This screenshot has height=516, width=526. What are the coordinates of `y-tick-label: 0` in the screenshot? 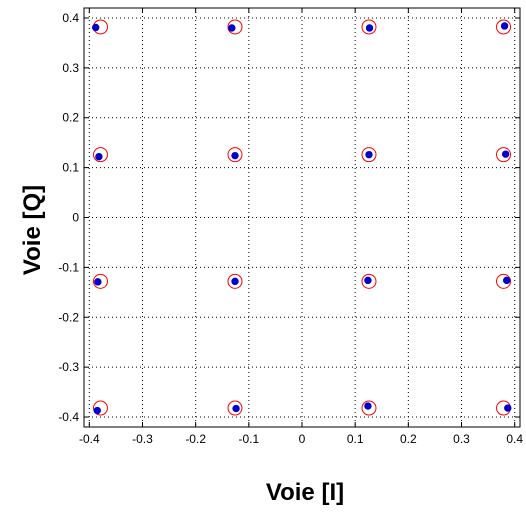 It's located at (75, 218).